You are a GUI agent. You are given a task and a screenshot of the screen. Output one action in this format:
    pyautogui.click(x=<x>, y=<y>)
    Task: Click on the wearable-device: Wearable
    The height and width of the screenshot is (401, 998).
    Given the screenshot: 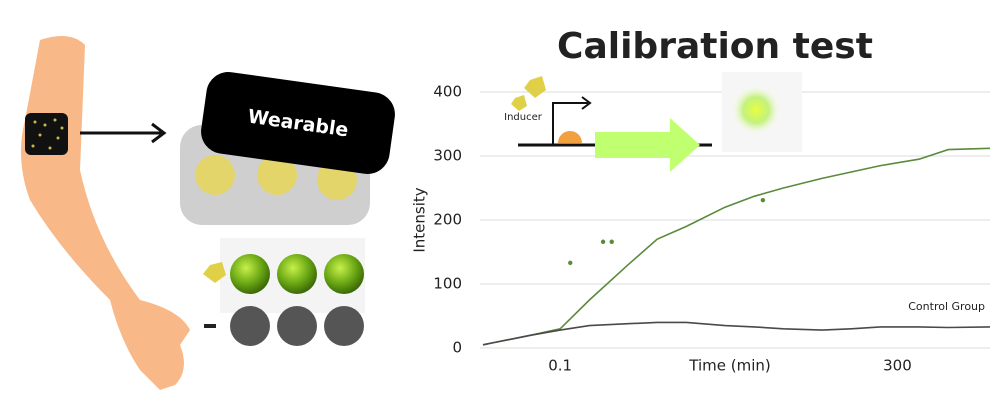 What is the action you would take?
    pyautogui.click(x=287, y=148)
    